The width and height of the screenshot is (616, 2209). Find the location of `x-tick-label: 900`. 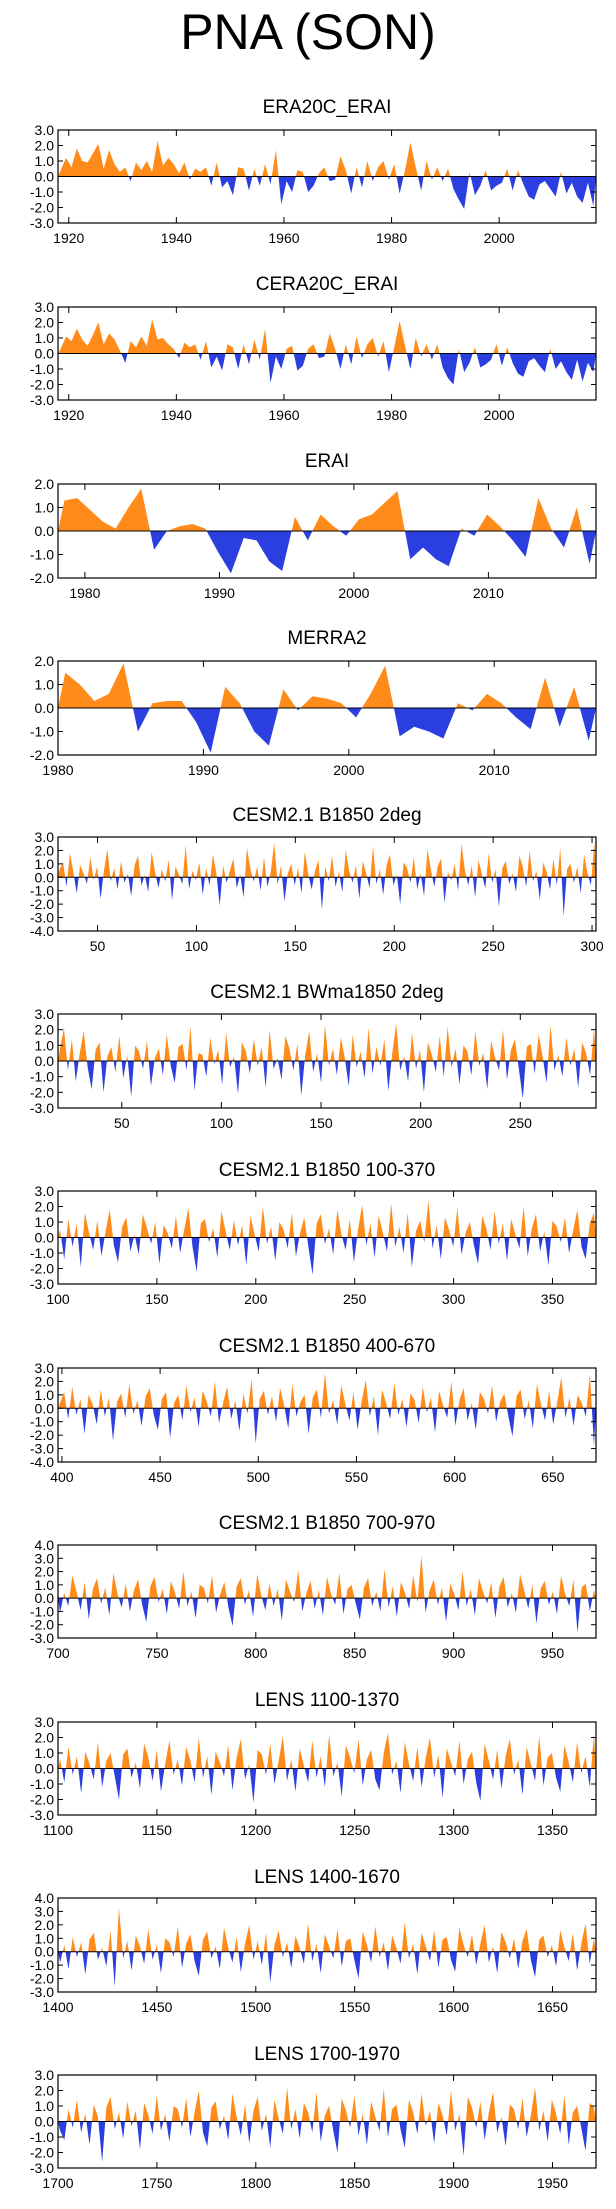

x-tick-label: 900 is located at coordinates (454, 1653).